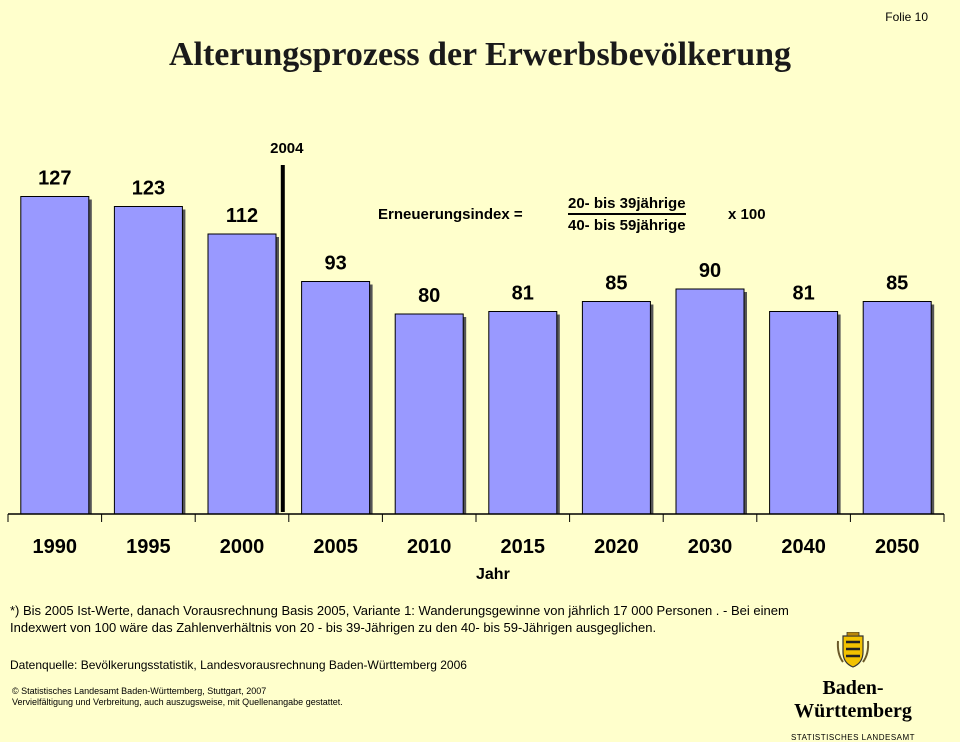  What do you see at coordinates (493, 574) in the screenshot?
I see `x-axis-label: Jahr` at bounding box center [493, 574].